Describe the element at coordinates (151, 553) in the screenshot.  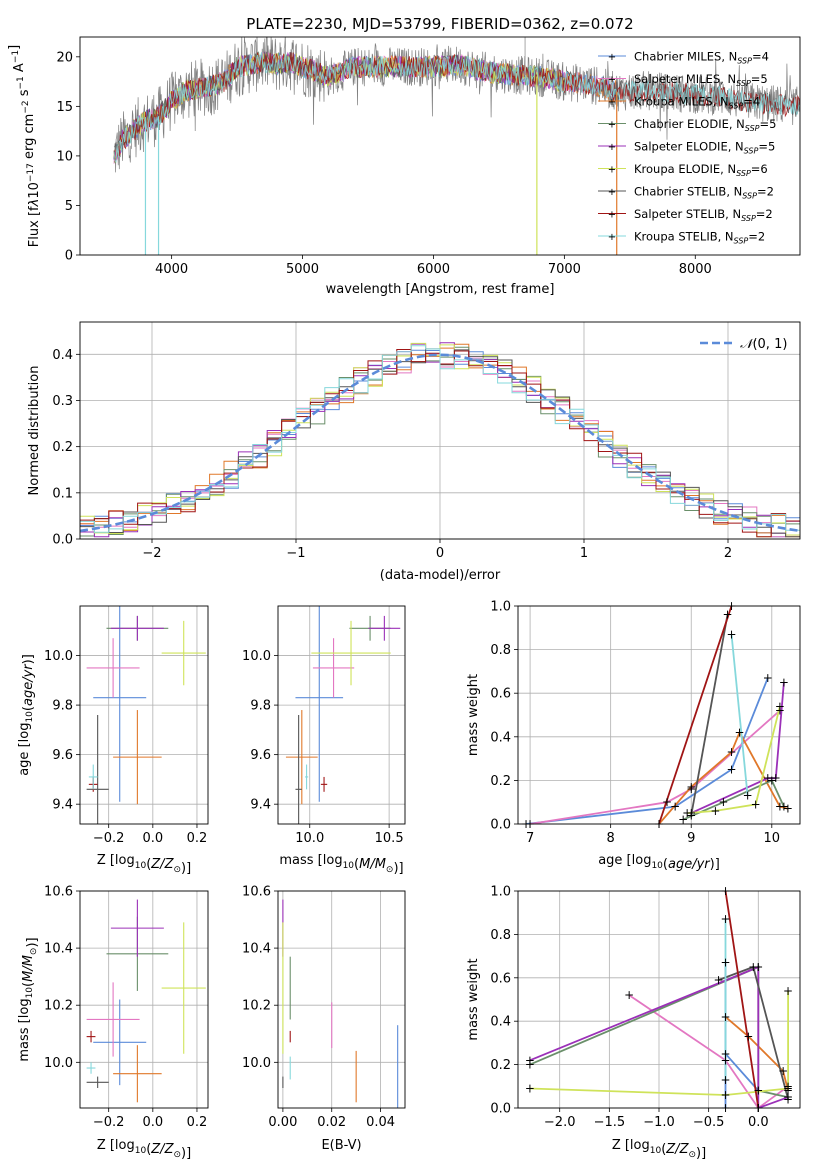
I see `tick-label-x: −2` at that location.